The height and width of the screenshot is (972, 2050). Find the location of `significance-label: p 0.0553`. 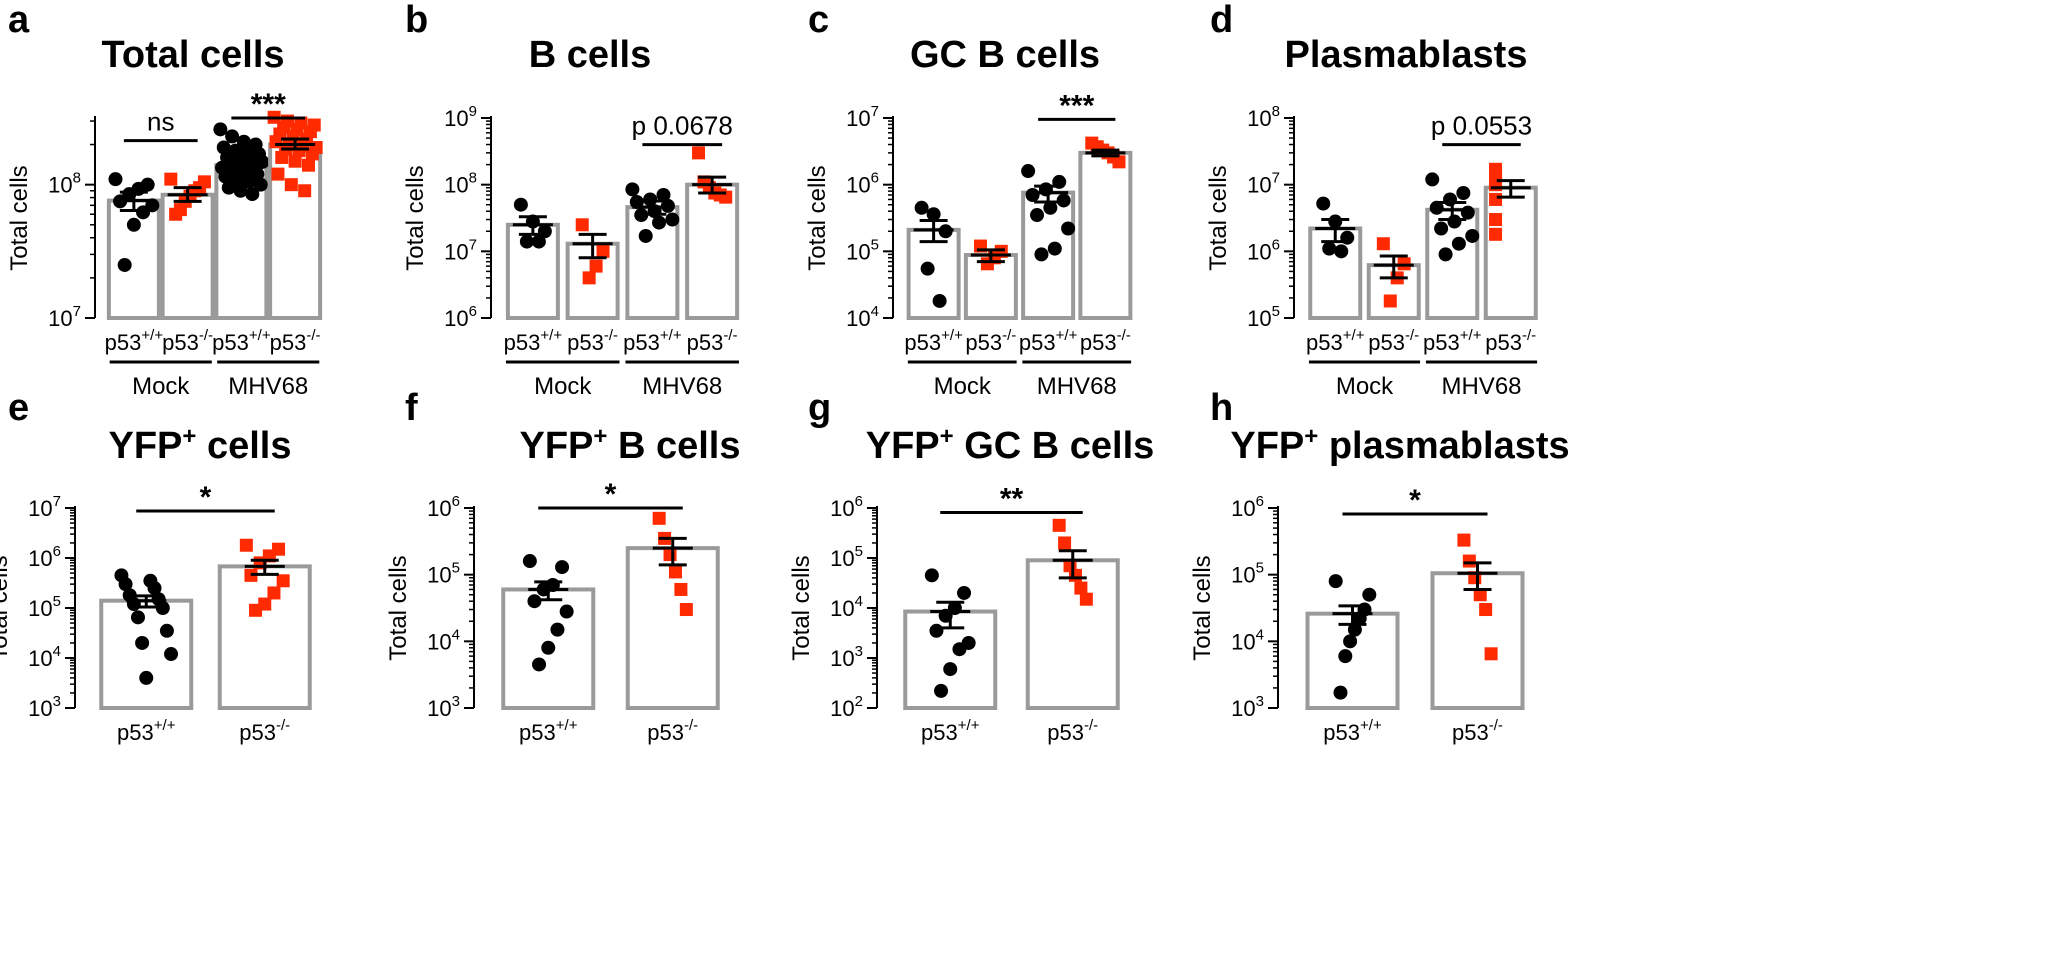

significance-label: p 0.0553 is located at coordinates (1481, 126).